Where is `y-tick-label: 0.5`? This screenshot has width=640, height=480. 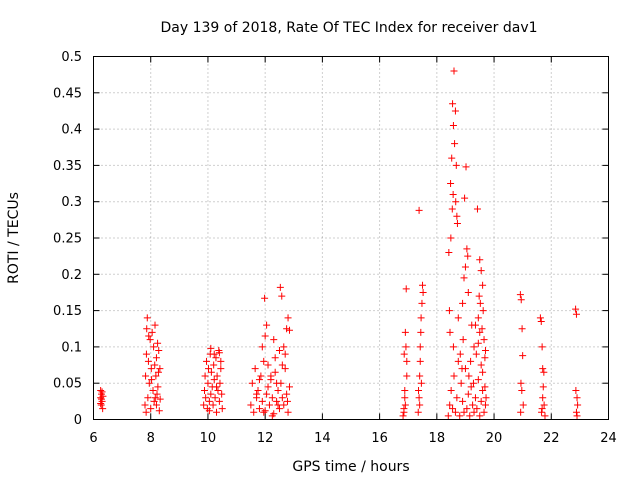 y-tick-label: 0.5 is located at coordinates (71, 57).